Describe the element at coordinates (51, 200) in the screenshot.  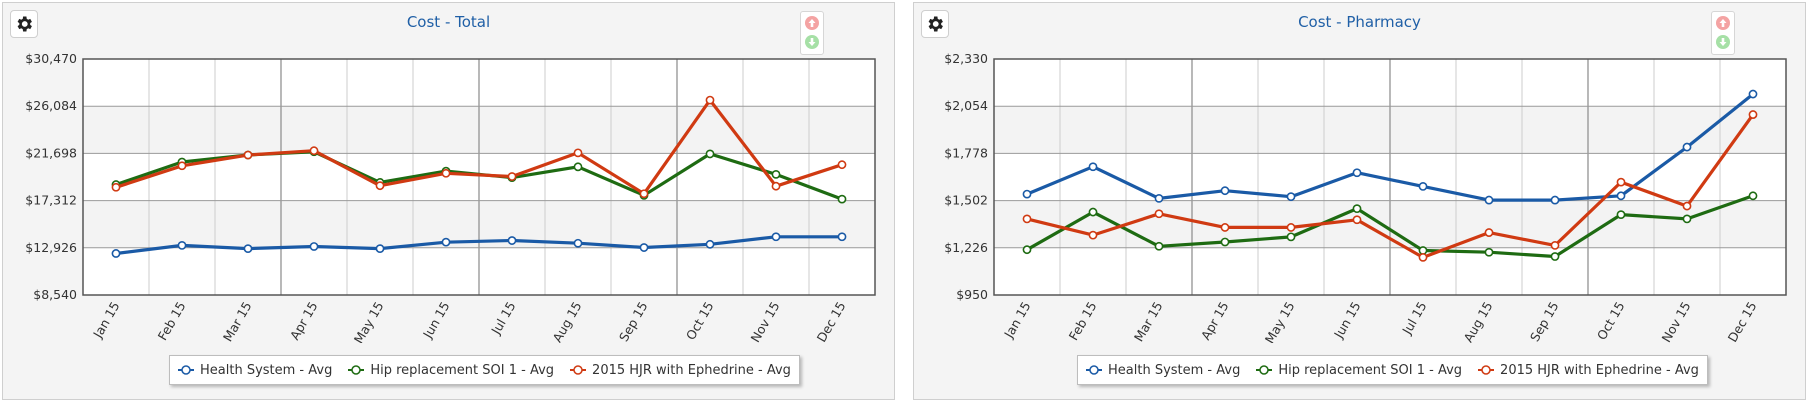
I see `y-tick-label: $17,312` at that location.